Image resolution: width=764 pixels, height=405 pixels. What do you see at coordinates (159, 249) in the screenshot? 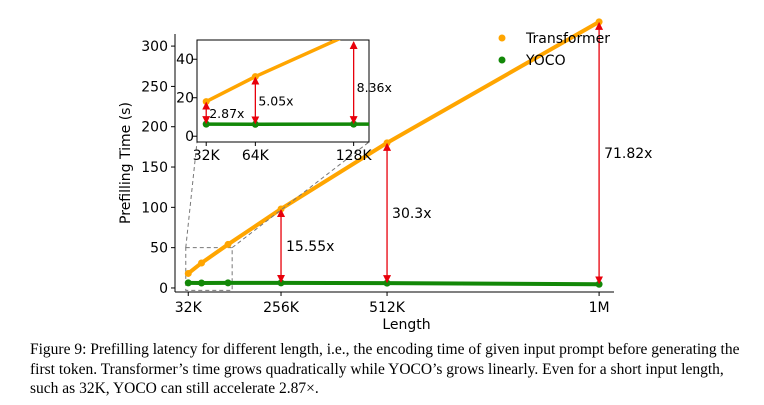
I see `y-tick-label: 50` at bounding box center [159, 249].